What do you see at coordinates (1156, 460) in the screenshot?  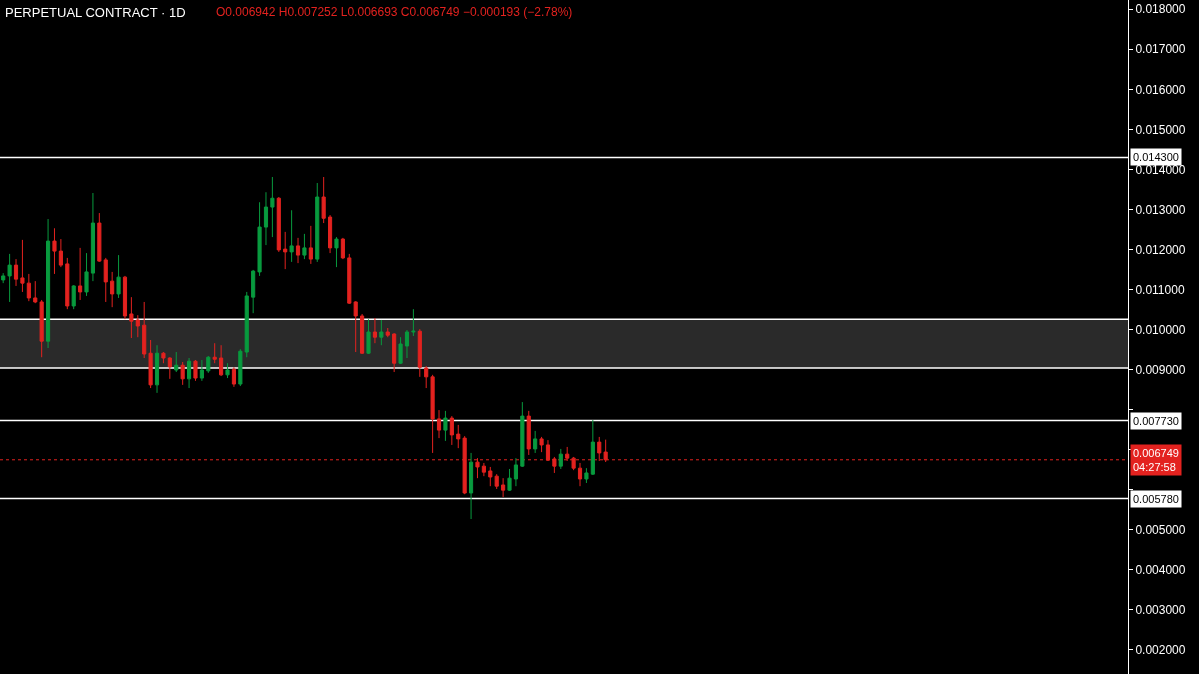 I see `ref-line-label: 0.006749 04:27:58` at bounding box center [1156, 460].